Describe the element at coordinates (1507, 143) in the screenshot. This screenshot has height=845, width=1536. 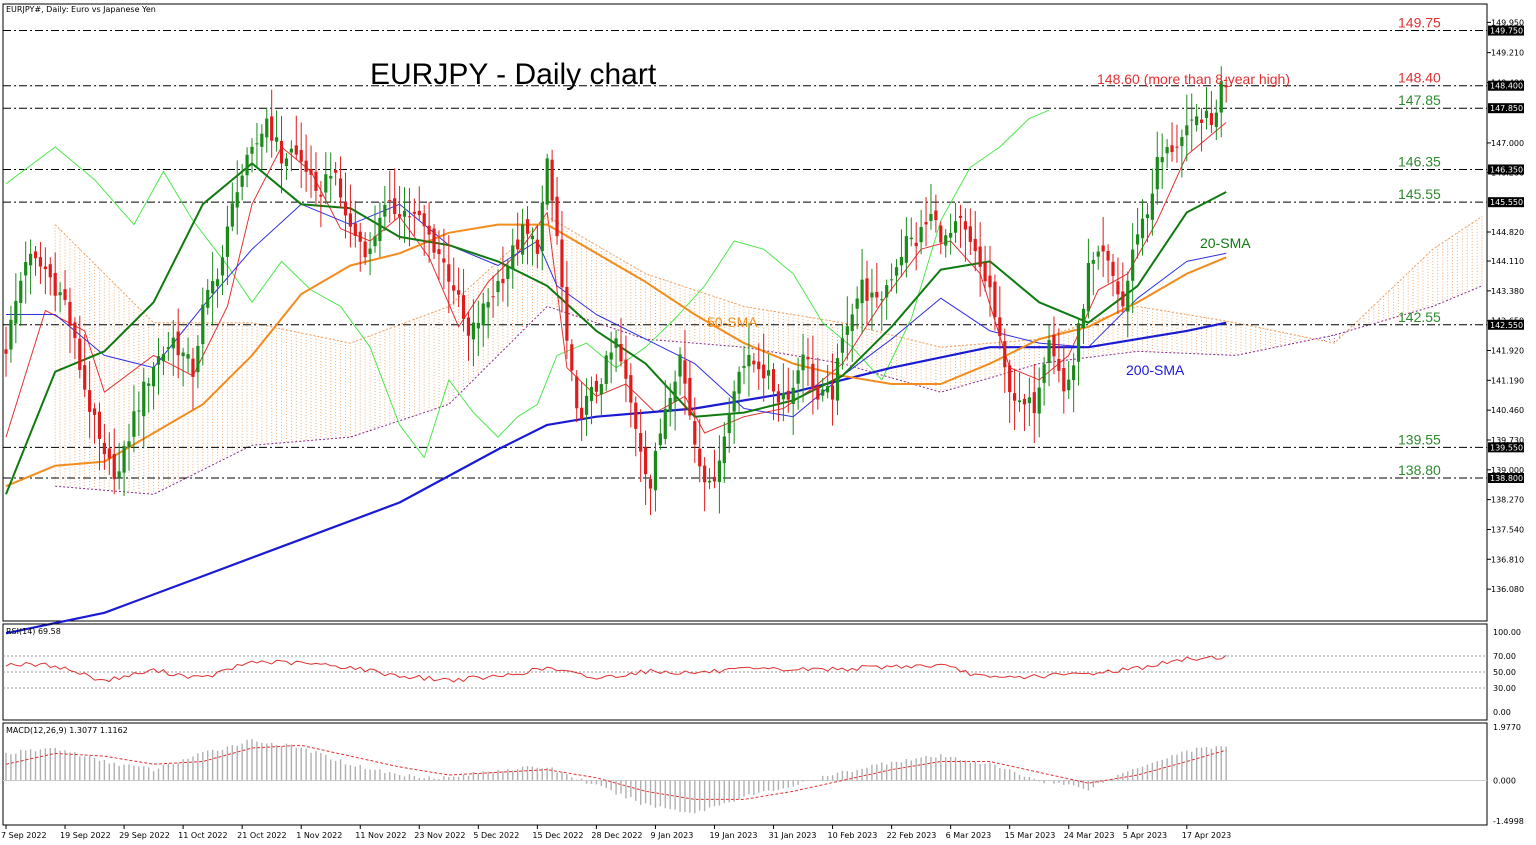
I see `price-tick-label: 147.000` at that location.